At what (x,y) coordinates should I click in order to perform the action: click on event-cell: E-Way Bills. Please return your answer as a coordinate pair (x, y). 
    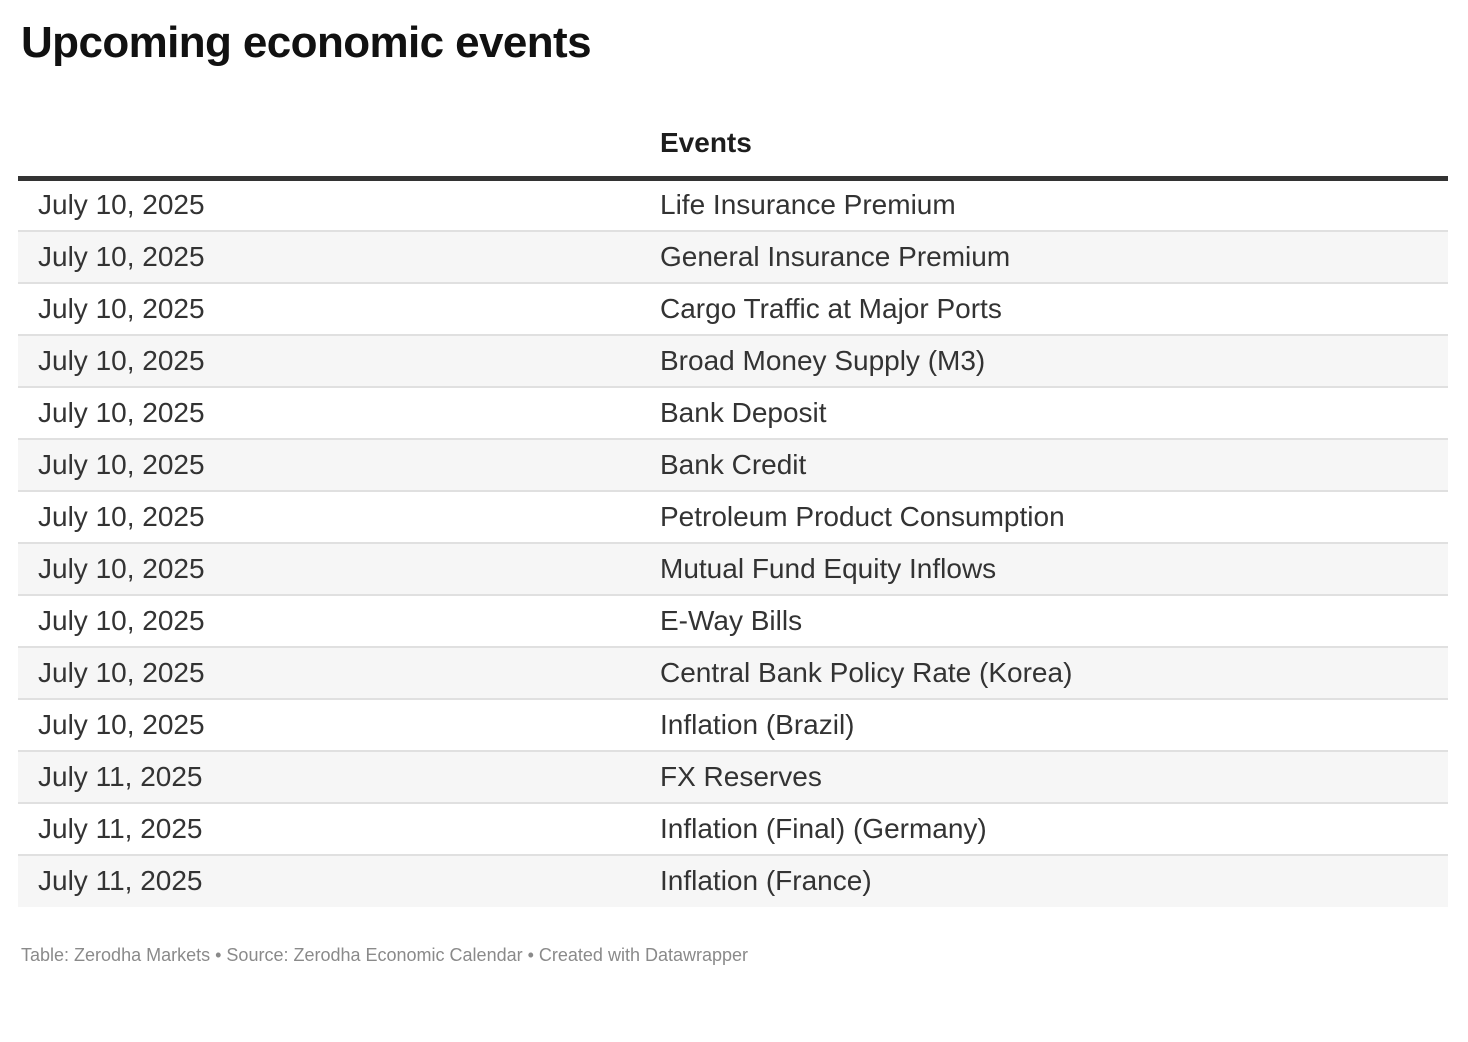
    Looking at the image, I should click on (1044, 620).